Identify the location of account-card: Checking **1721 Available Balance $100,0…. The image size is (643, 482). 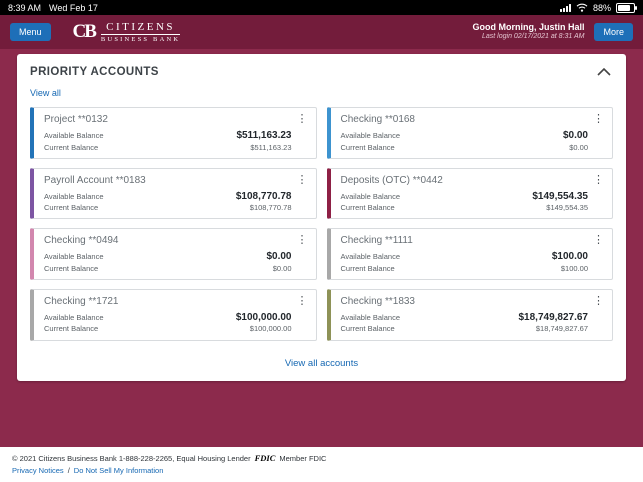
(173, 314).